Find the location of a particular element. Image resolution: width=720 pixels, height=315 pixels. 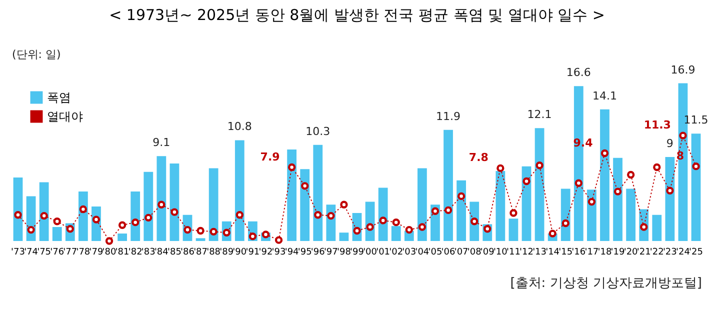

x-tick-label: '22 is located at coordinates (657, 253).